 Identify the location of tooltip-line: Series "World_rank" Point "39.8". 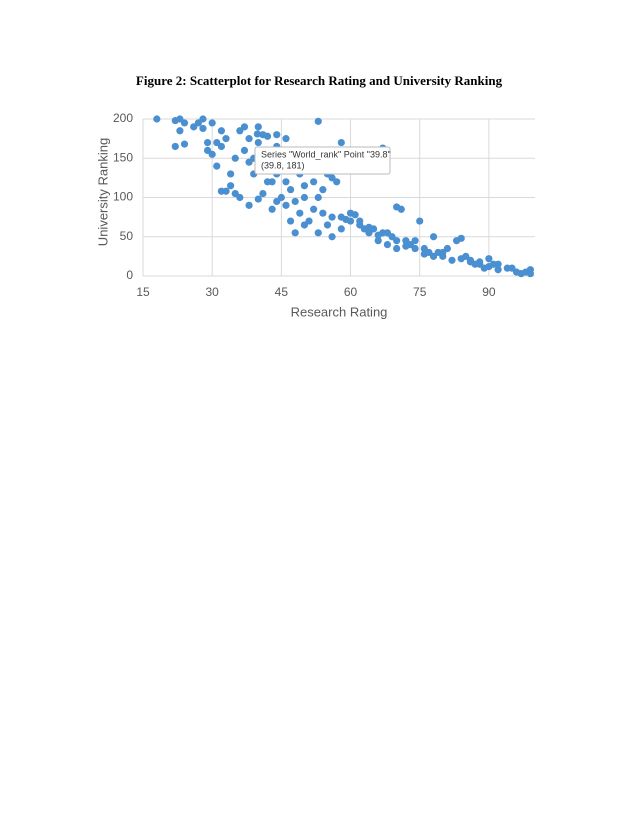
(326, 154).